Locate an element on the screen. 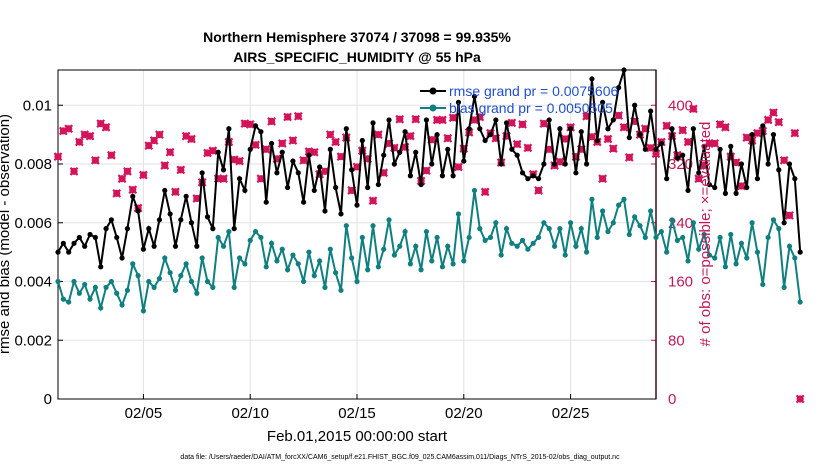 This screenshot has height=470, width=830. y-left-tick-label: 0.008 is located at coordinates (33, 164).